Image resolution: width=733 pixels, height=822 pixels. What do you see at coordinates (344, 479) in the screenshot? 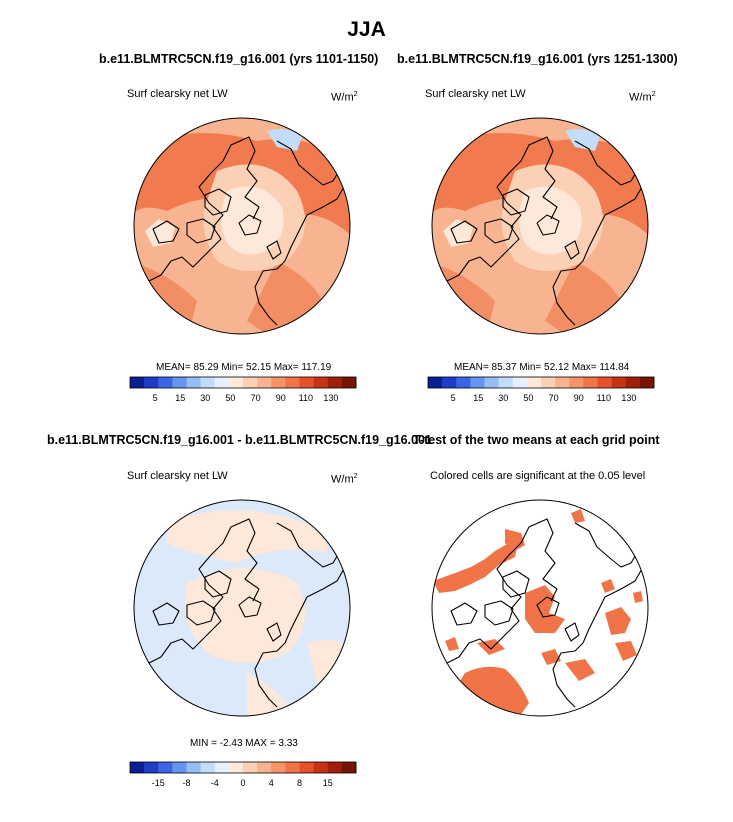
I see `panel3-unit-label: W/m2` at bounding box center [344, 479].